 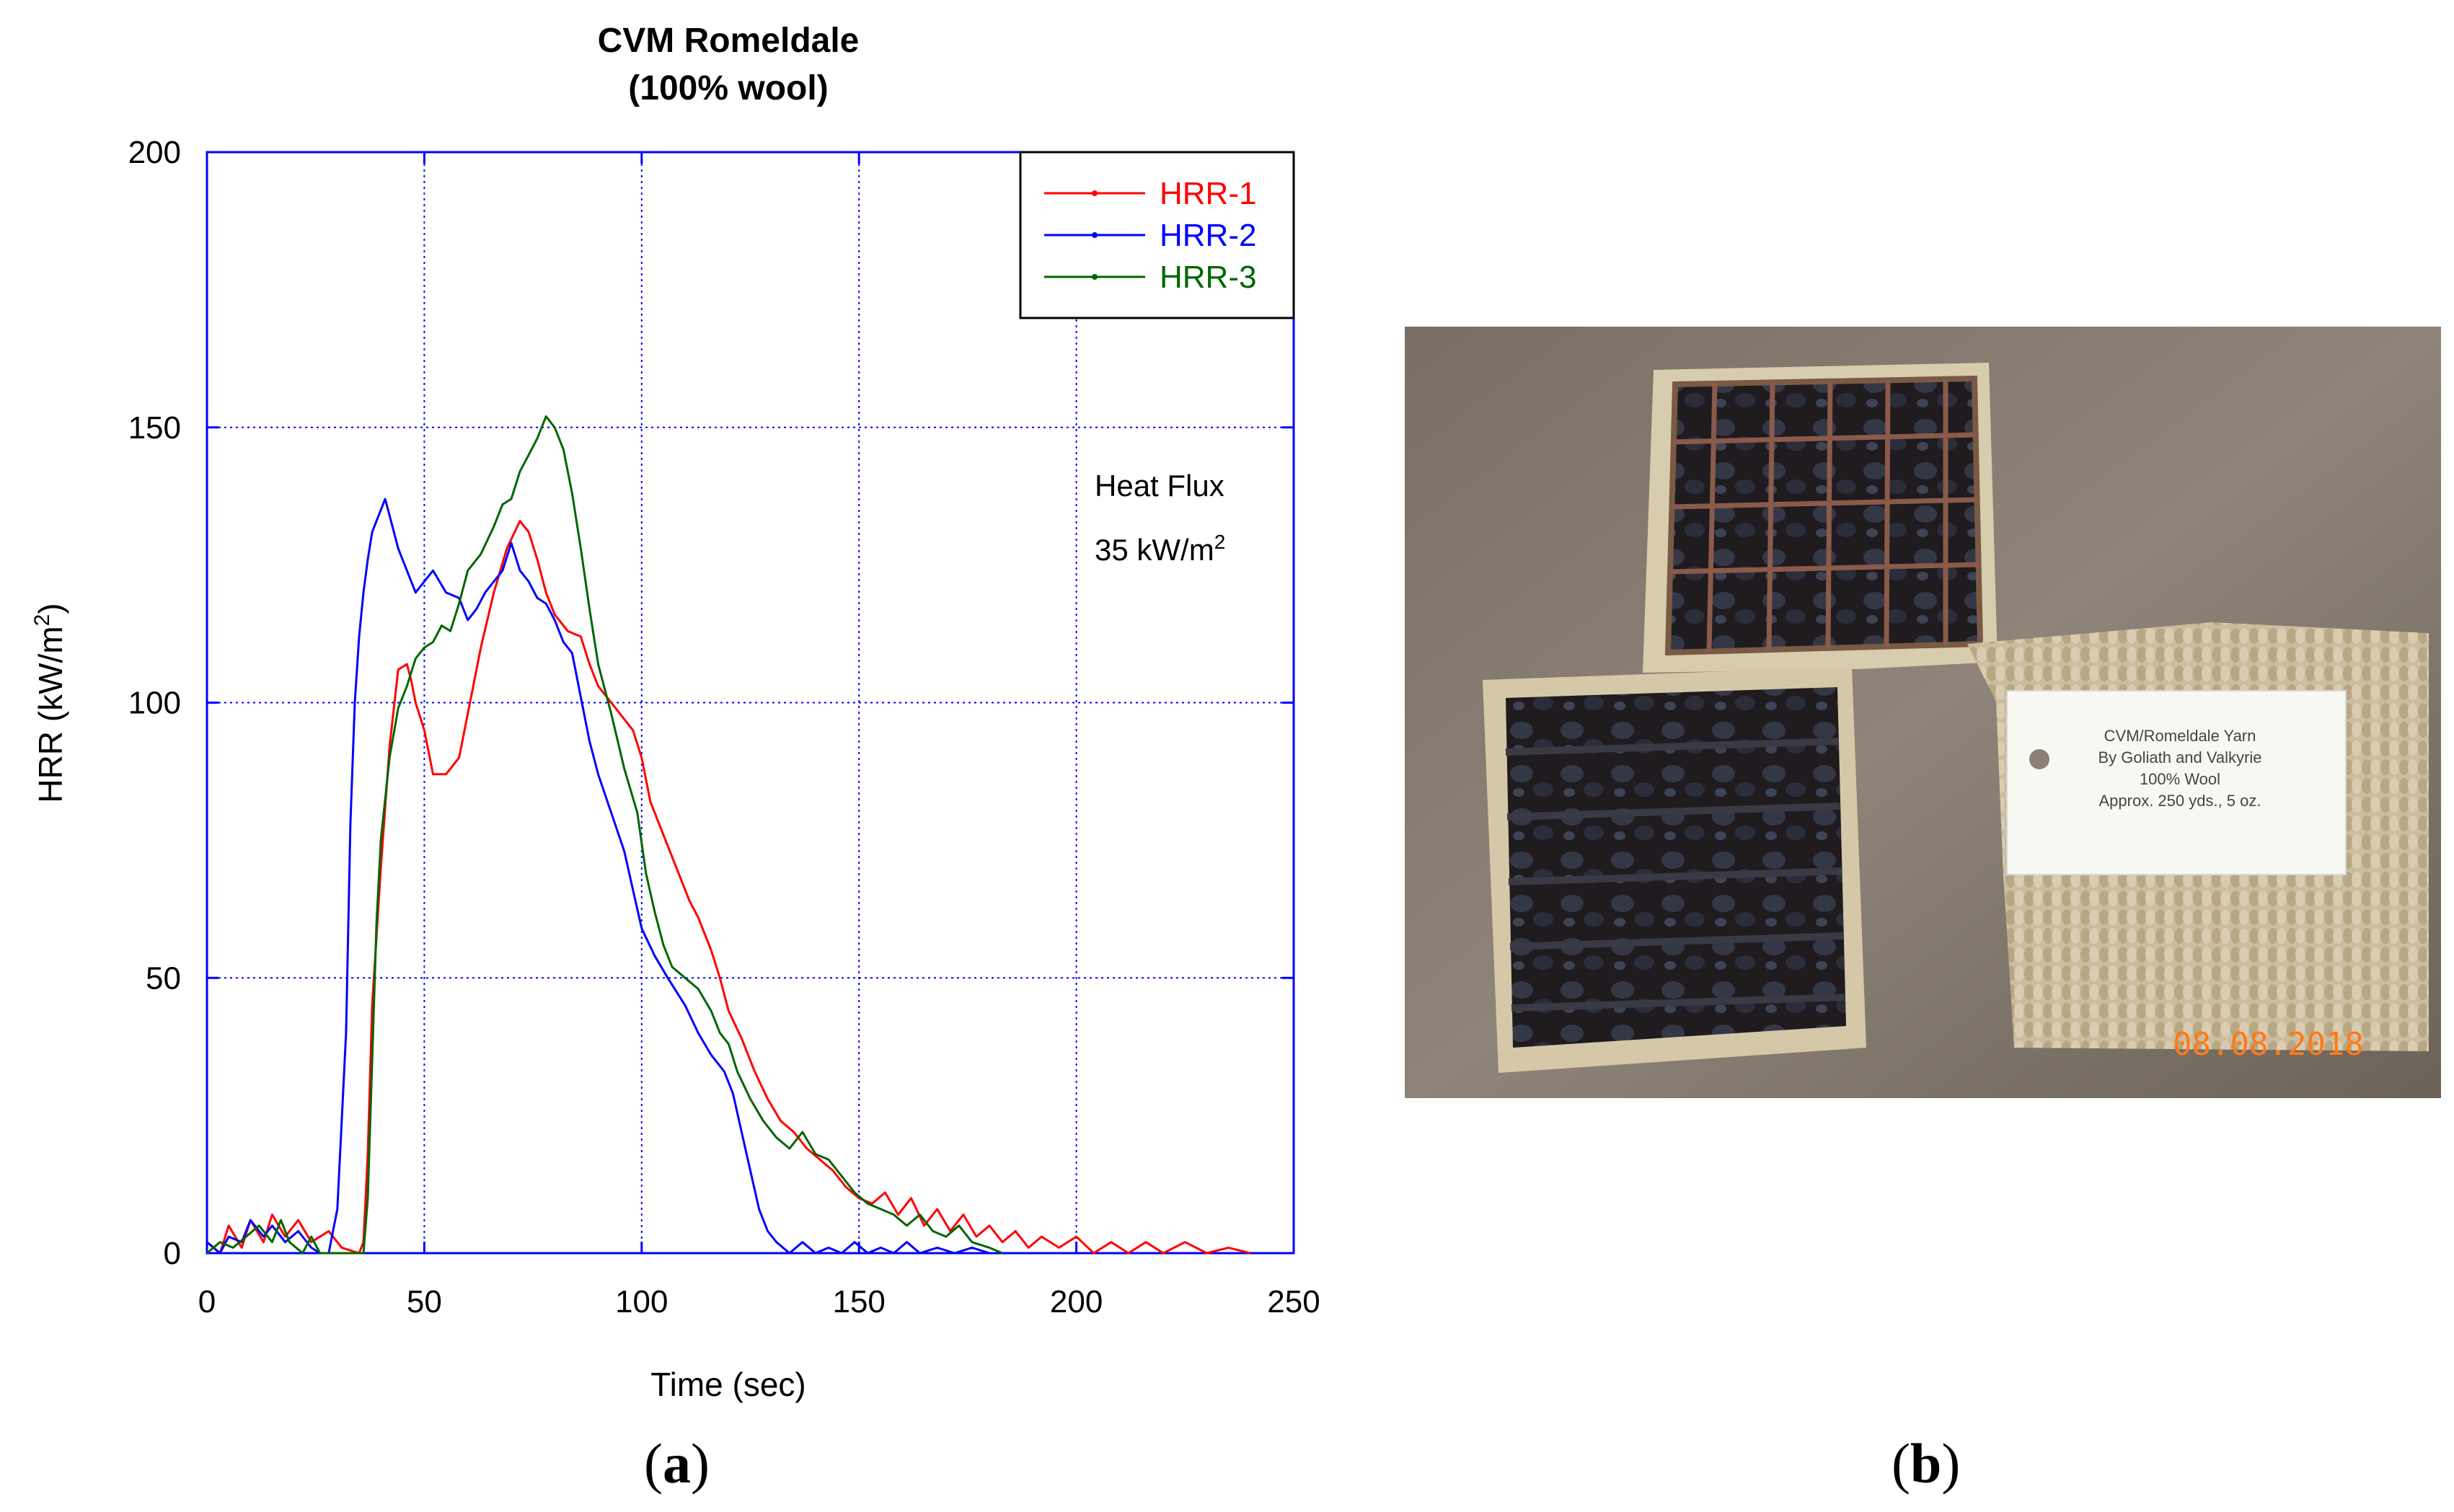 I want to click on legend-label-hrr-3: HRR-3, so click(x=1208, y=277).